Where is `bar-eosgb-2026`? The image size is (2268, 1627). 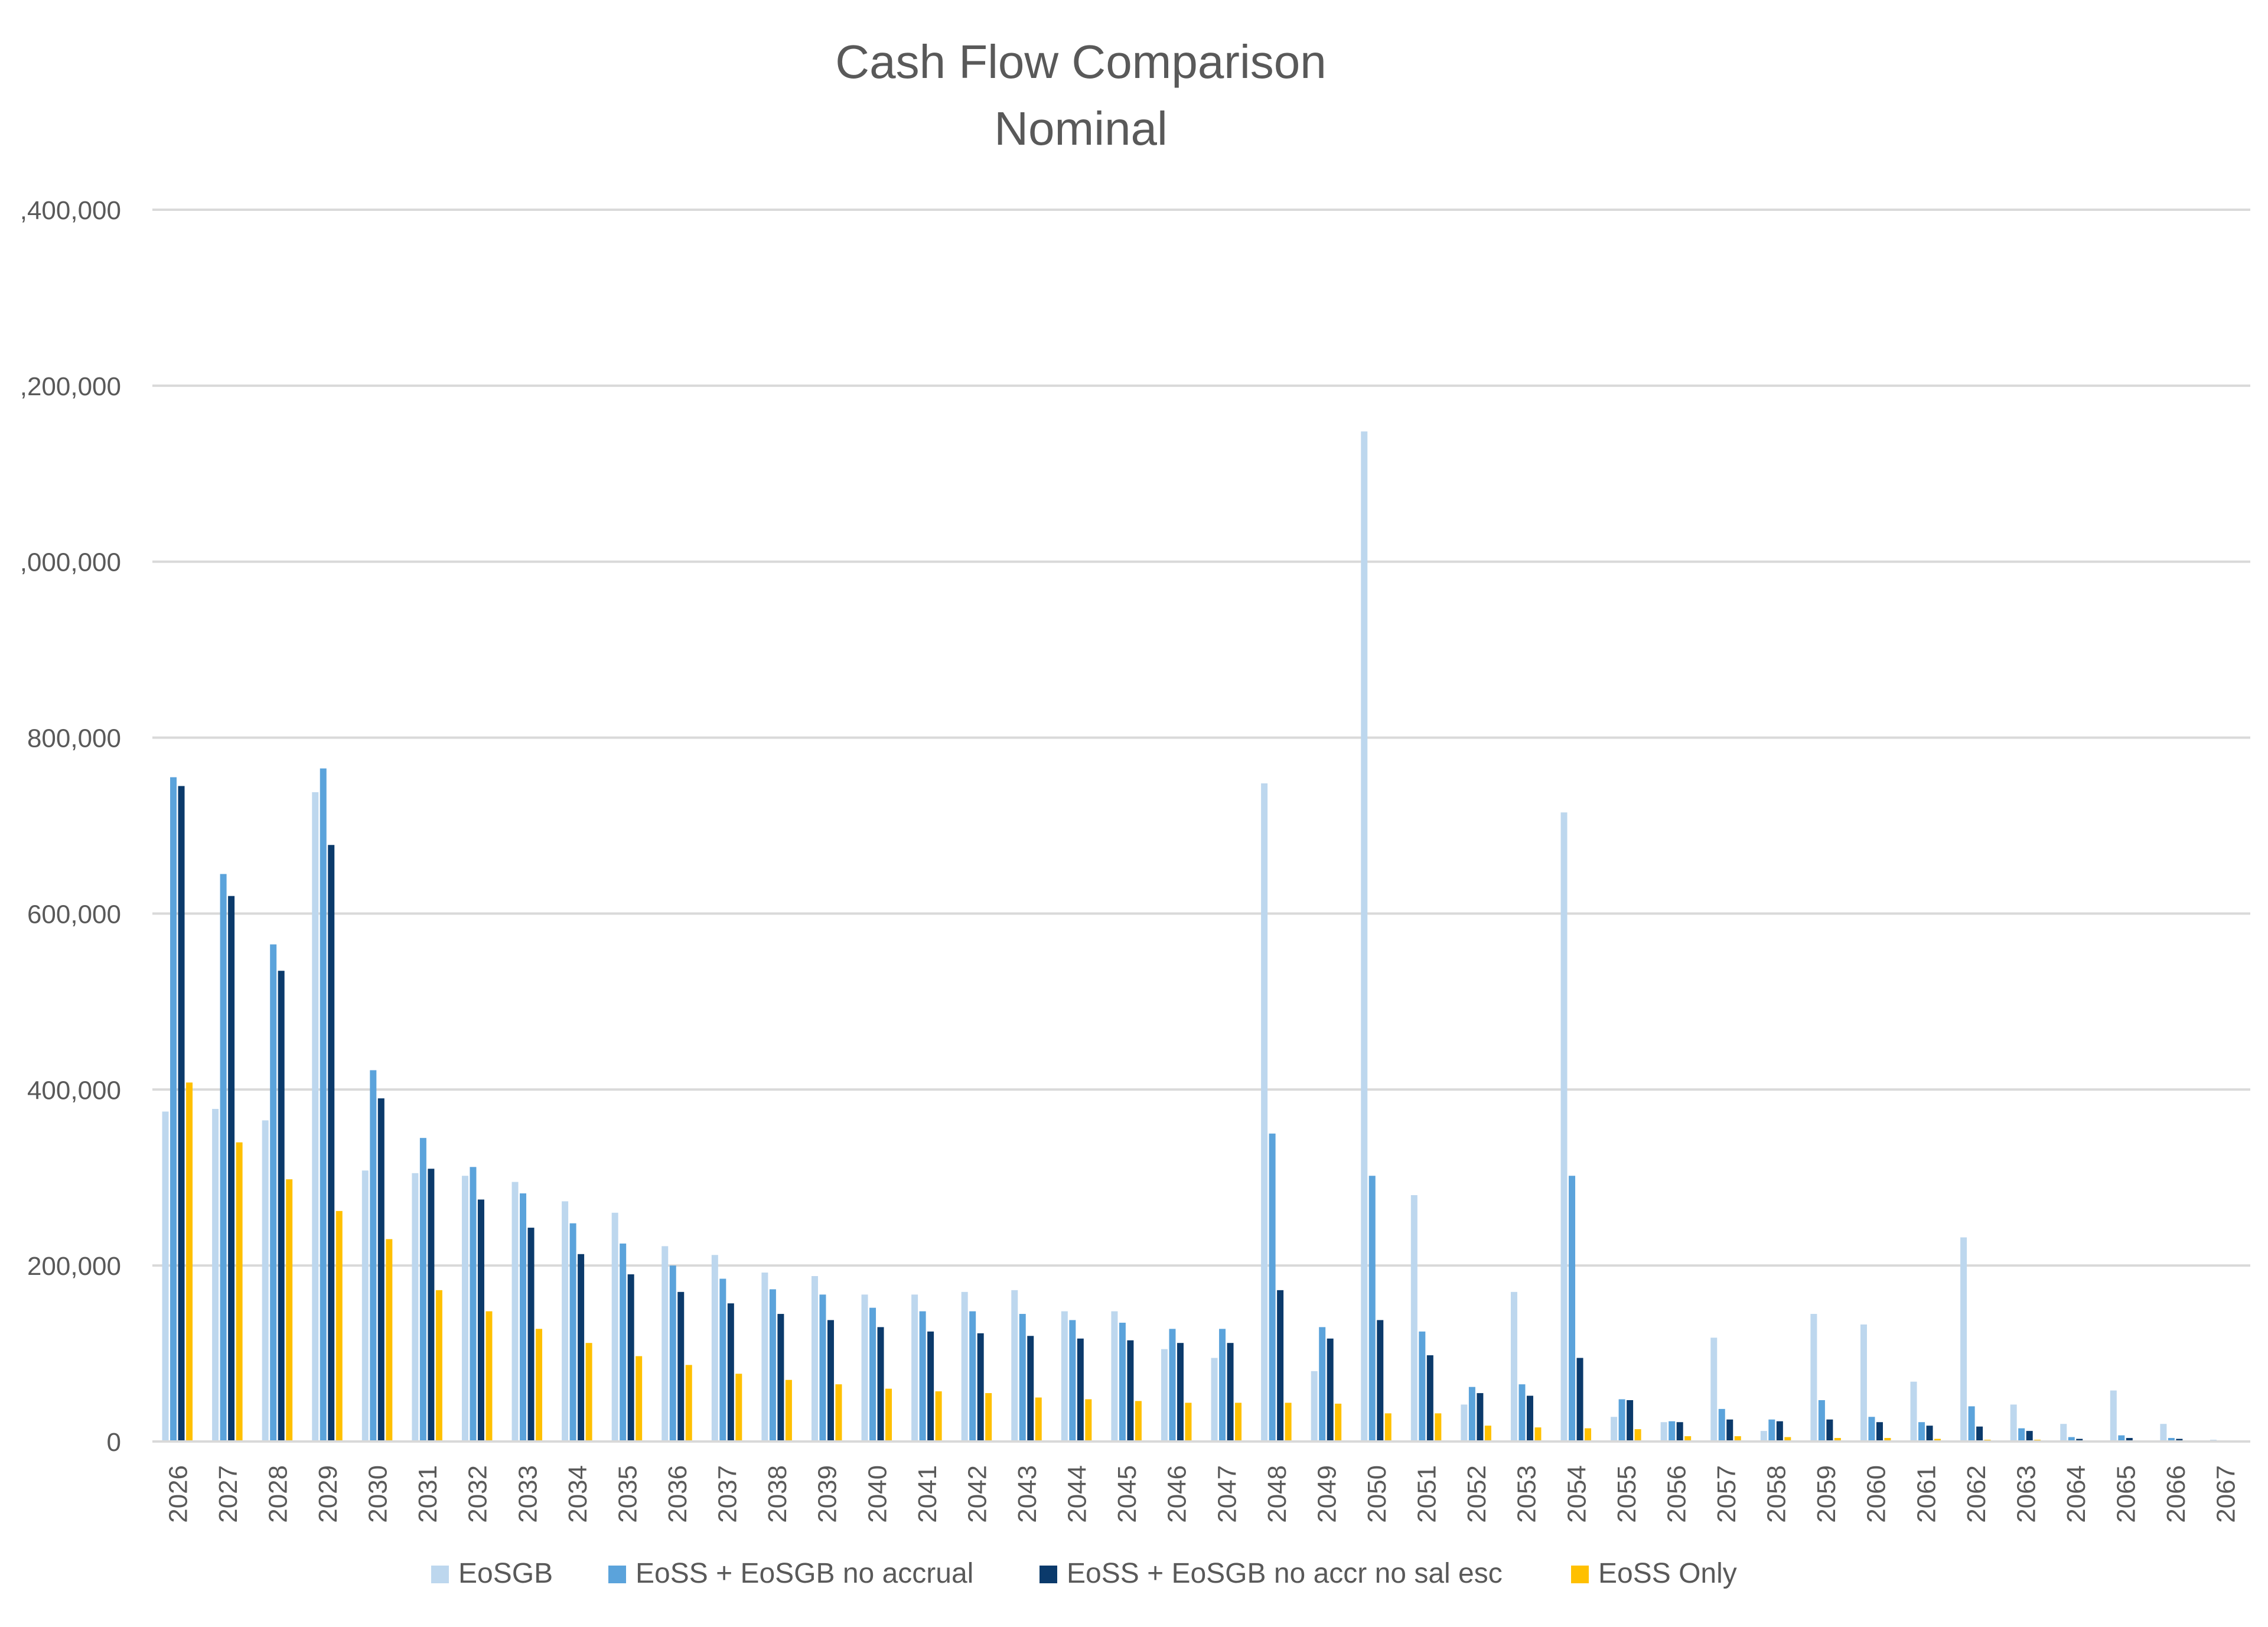 bar-eosgb-2026 is located at coordinates (165, 1276).